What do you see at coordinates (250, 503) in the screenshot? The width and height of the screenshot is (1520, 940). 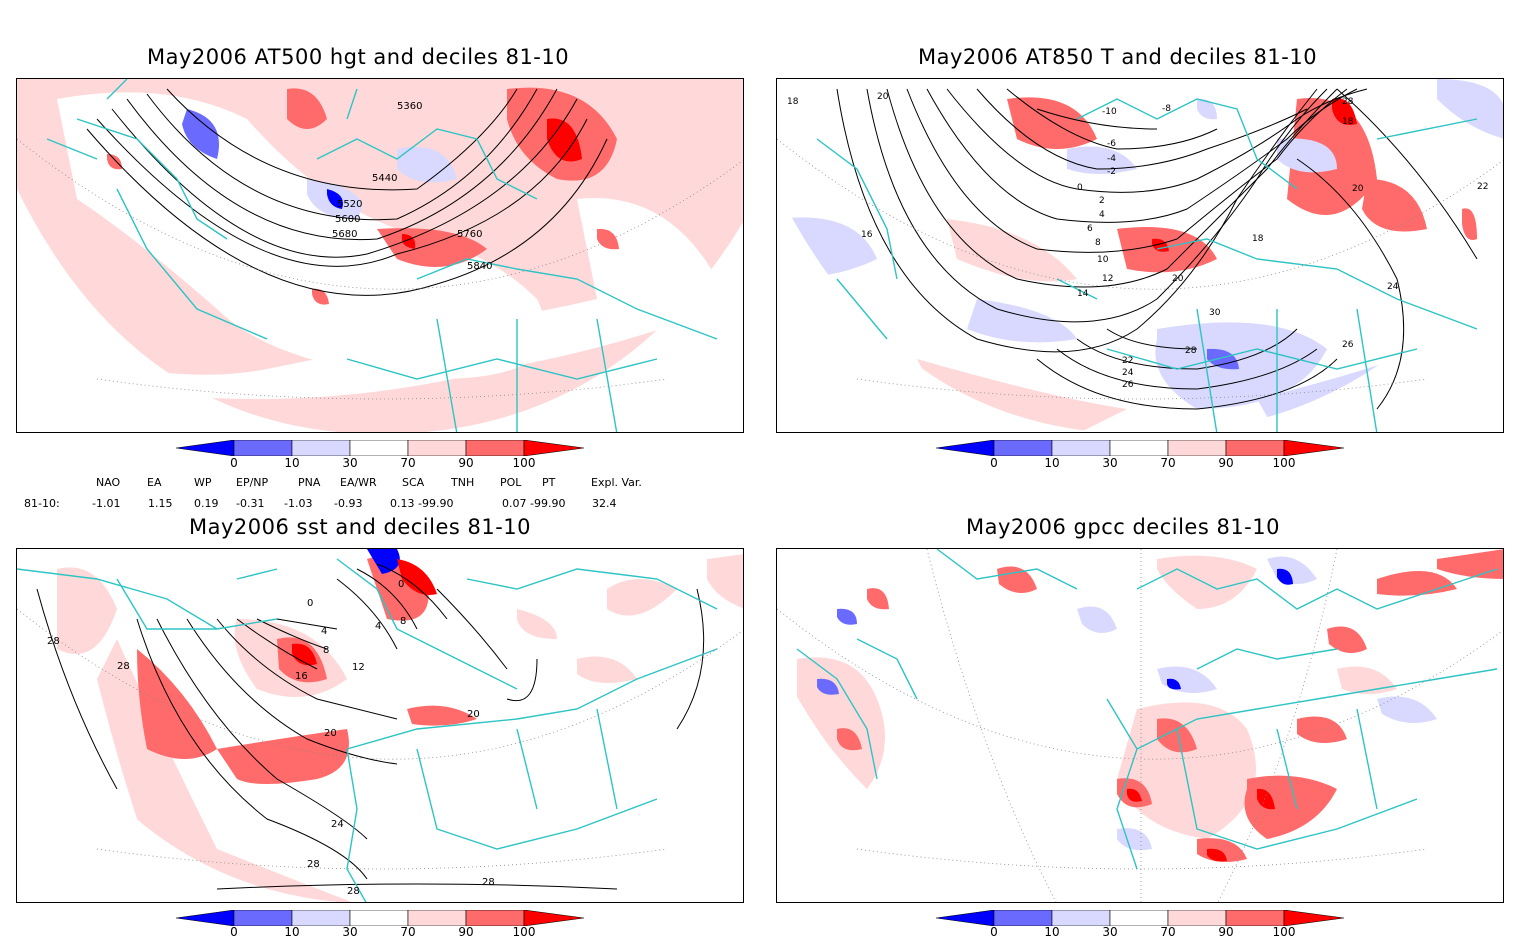 I see `index-value: -0.31` at bounding box center [250, 503].